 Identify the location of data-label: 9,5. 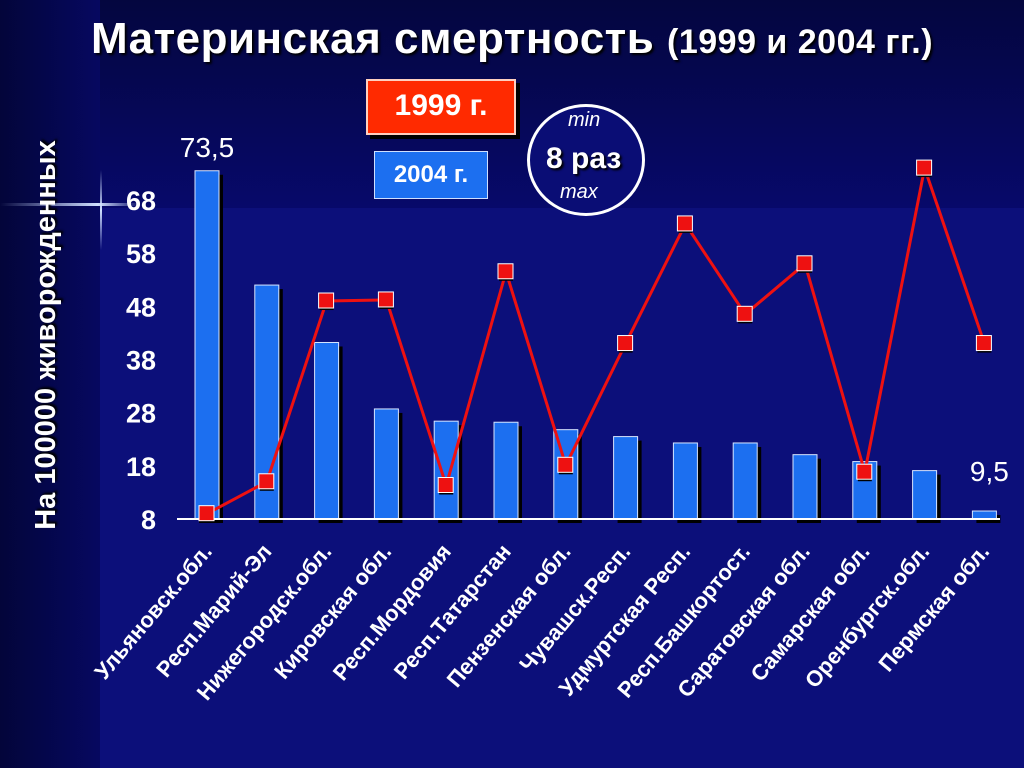
(989, 471).